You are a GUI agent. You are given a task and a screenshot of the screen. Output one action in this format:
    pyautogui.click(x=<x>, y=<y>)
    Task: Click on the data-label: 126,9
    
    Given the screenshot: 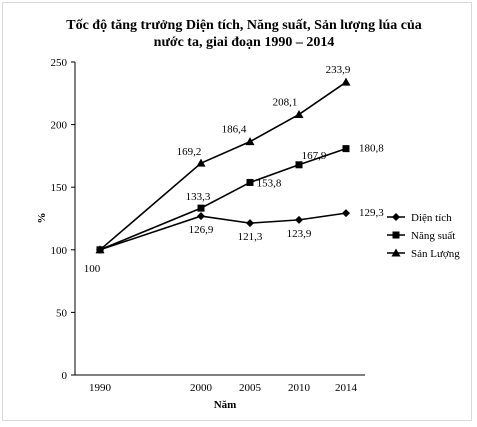 What is the action you would take?
    pyautogui.click(x=201, y=230)
    